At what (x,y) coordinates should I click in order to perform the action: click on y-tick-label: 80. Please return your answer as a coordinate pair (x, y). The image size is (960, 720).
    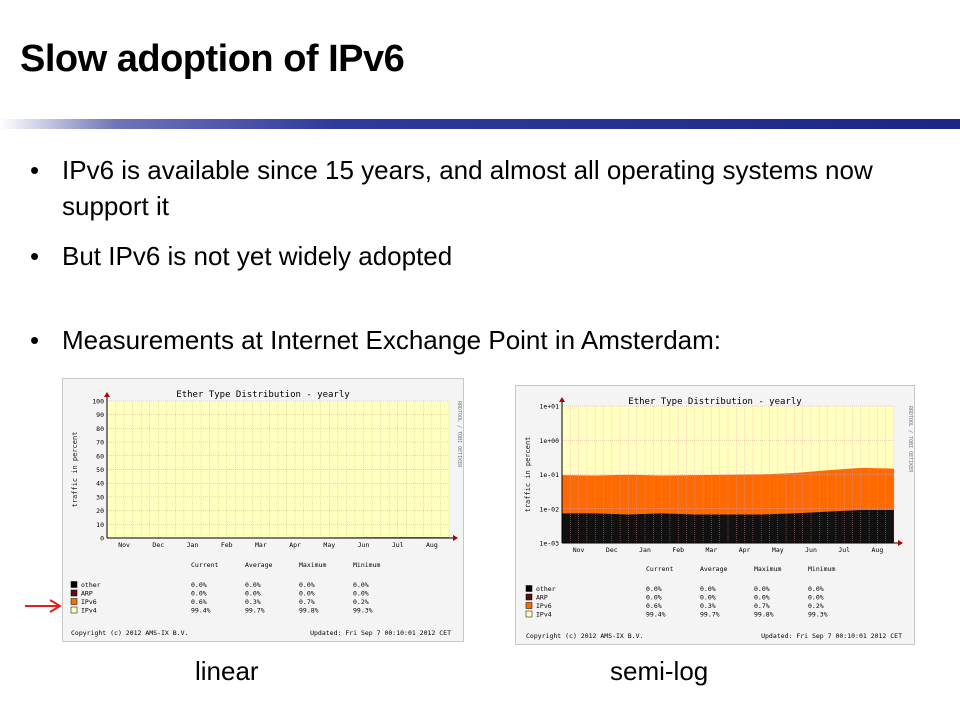
    Looking at the image, I should click on (100, 429).